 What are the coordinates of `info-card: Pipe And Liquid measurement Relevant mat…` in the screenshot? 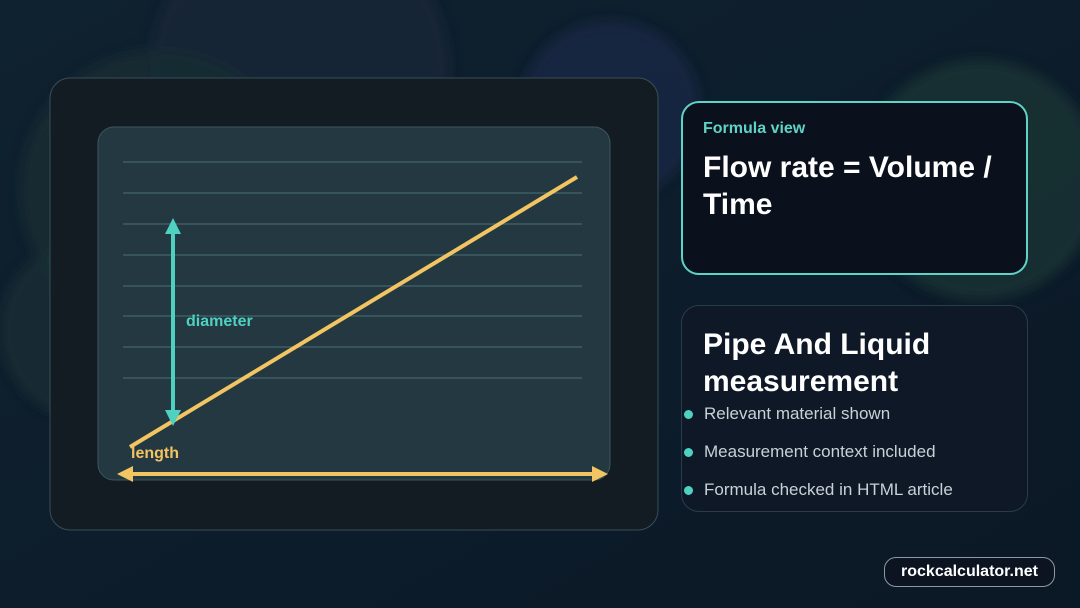 It's located at (854, 408).